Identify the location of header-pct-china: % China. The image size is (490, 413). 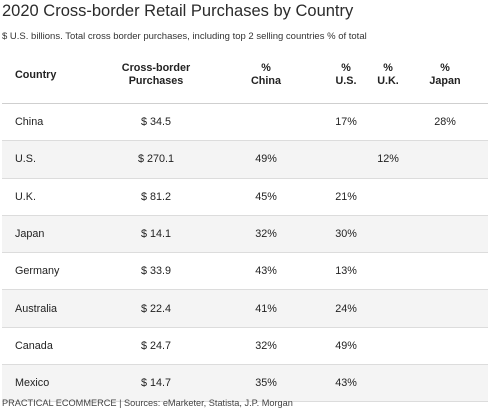
(266, 74).